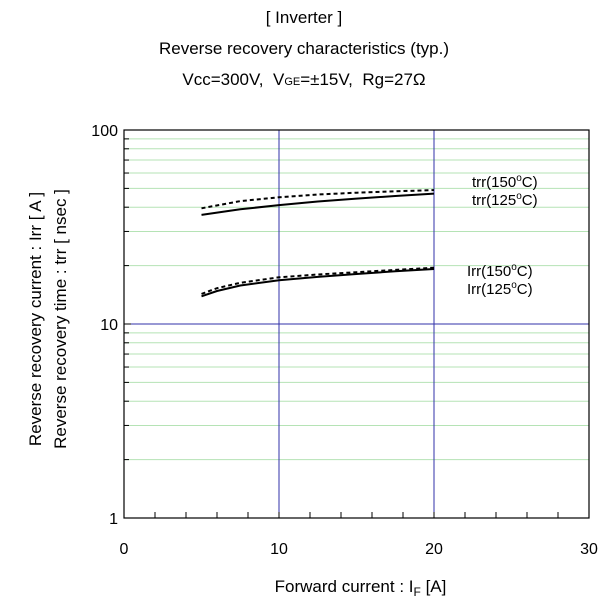  I want to click on condition-rg: Rg=27Ω, so click(394, 79).